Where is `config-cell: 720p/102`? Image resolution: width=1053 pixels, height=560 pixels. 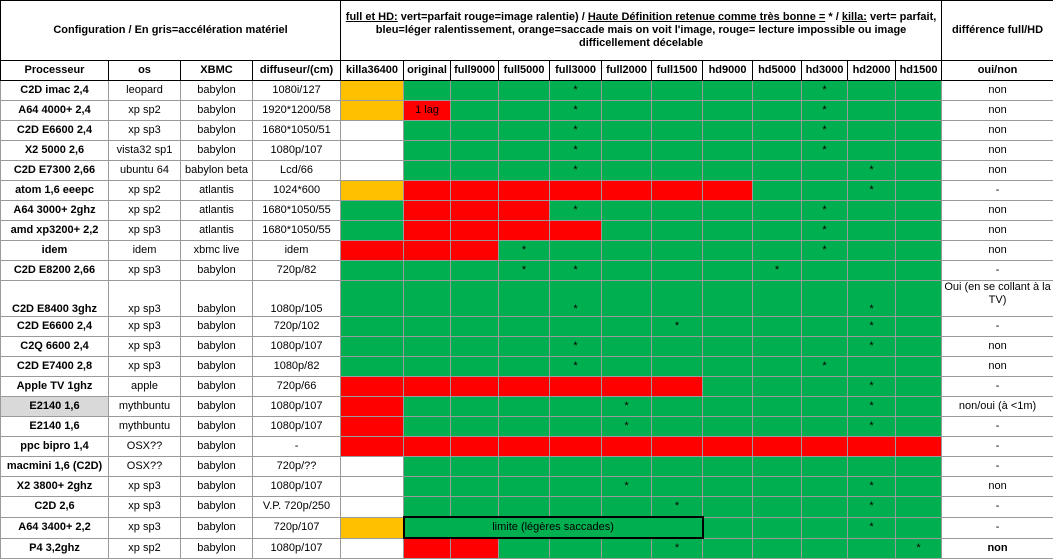
config-cell: 720p/102 is located at coordinates (296, 326).